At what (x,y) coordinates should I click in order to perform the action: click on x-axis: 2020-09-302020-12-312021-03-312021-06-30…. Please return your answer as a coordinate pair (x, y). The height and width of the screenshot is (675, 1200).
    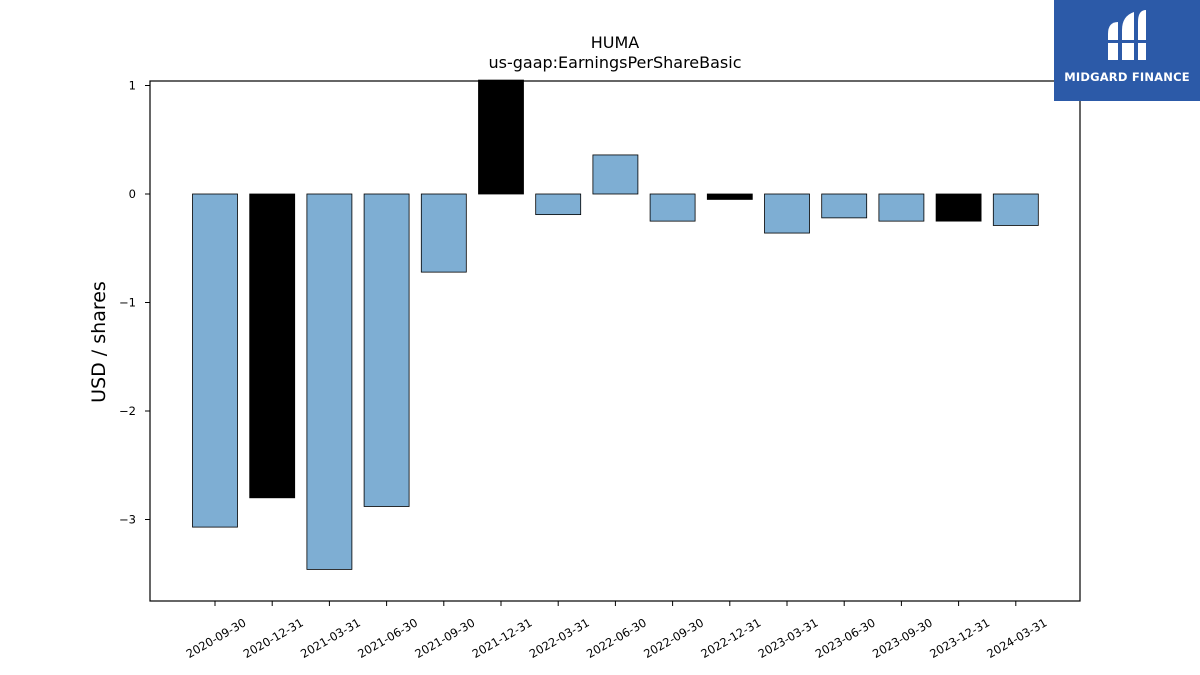
    Looking at the image, I should click on (616, 631).